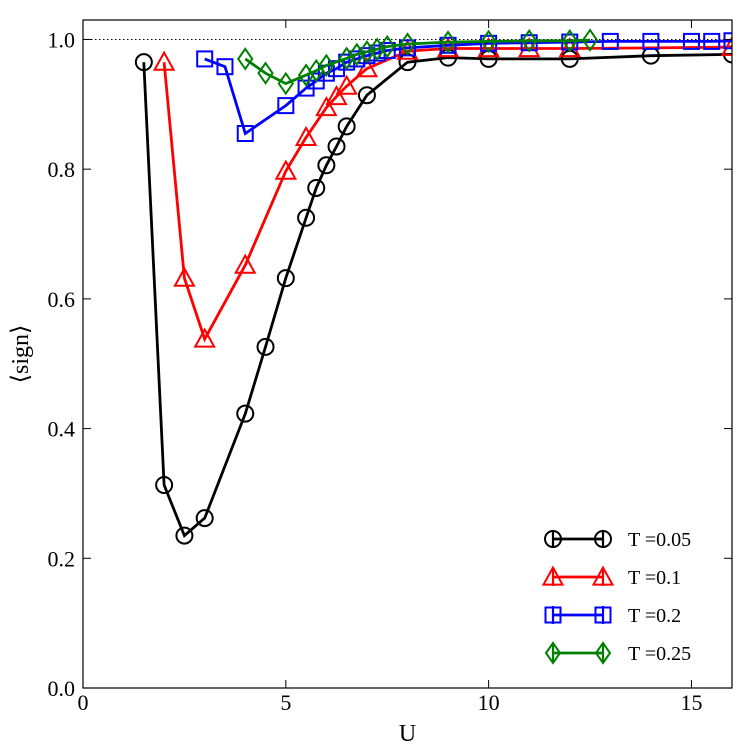 This screenshot has height=752, width=747. What do you see at coordinates (62, 39) in the screenshot?
I see `y-tick-label-5: 1.0` at bounding box center [62, 39].